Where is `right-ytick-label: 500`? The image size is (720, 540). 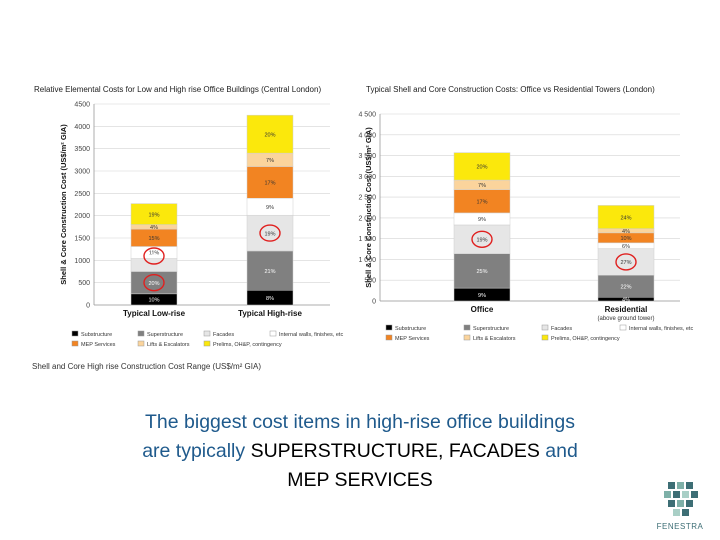 right-ytick-label: 500 is located at coordinates (370, 281).